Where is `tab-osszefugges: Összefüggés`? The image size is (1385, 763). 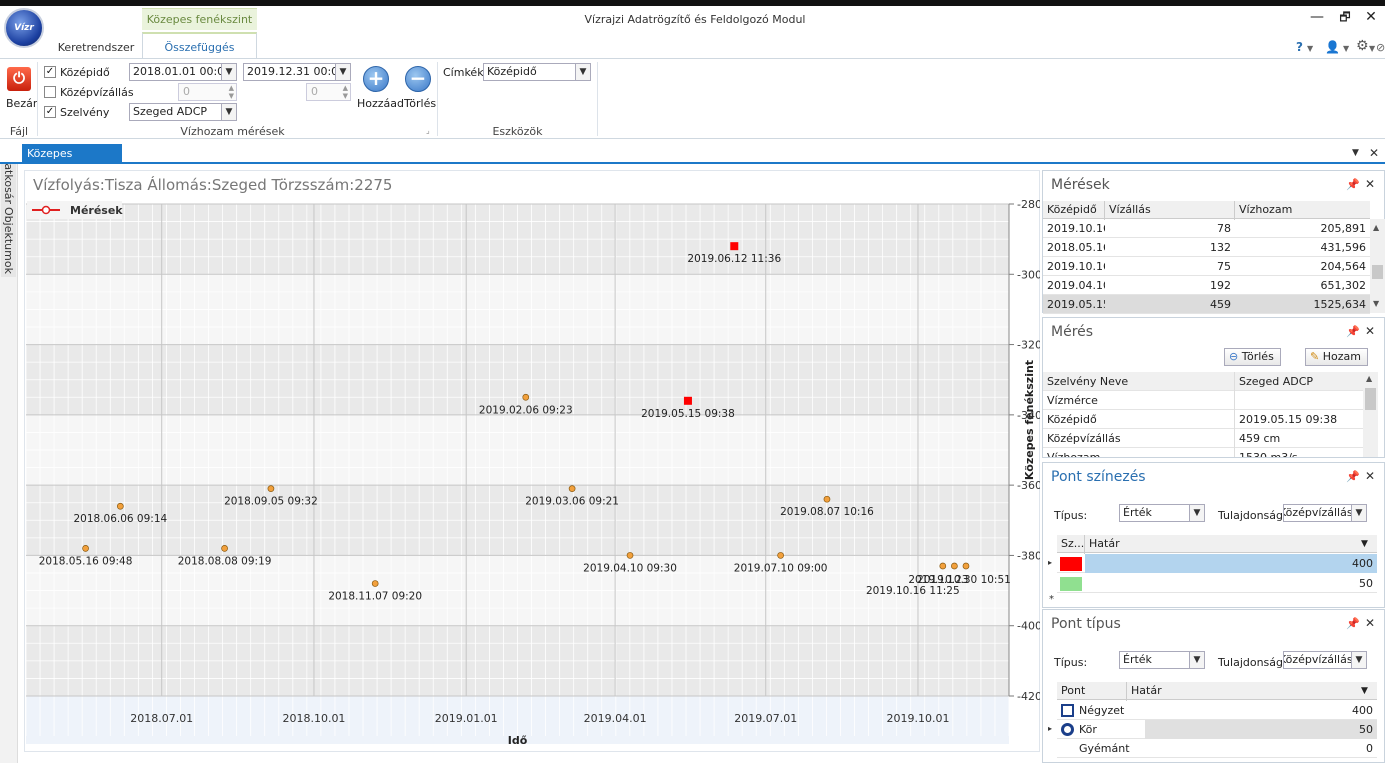 tab-osszefugges: Összefüggés is located at coordinates (199, 45).